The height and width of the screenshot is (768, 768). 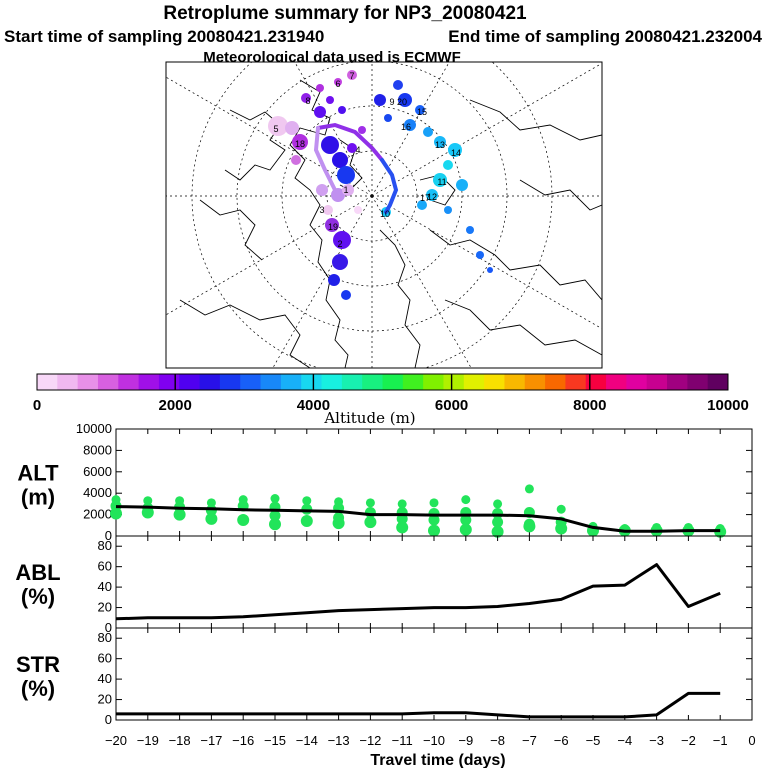 I want to click on y-tick-label: 0, so click(x=108, y=535).